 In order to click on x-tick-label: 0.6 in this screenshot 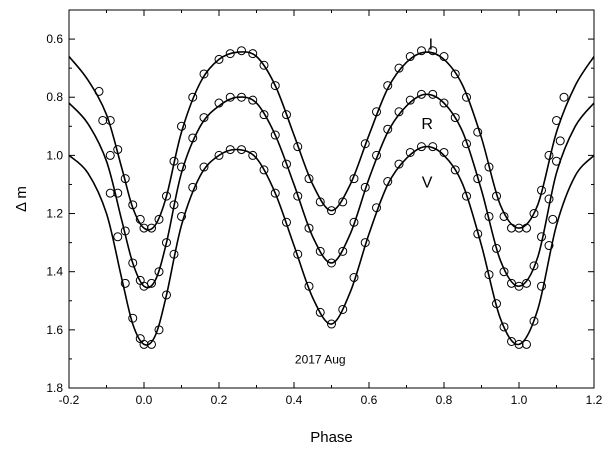, I will do `click(369, 400)`.